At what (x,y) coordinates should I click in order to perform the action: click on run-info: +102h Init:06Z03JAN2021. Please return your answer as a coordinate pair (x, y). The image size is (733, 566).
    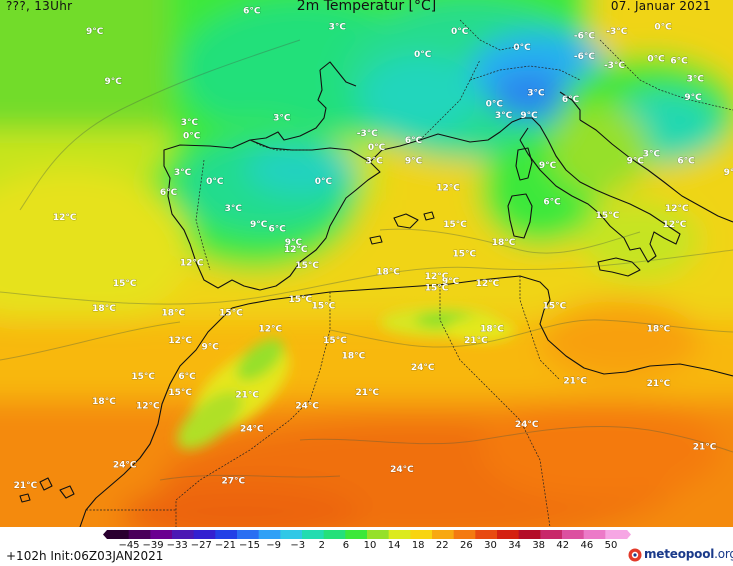
    Looking at the image, I should click on (85, 556).